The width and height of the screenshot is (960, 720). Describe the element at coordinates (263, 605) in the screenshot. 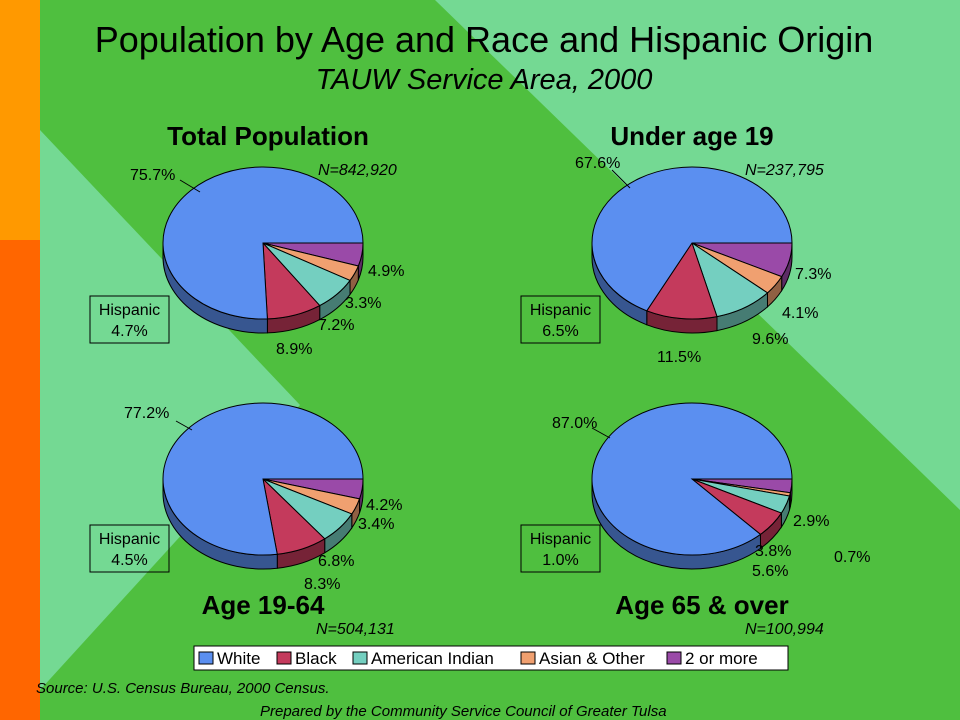

I see `pie-3-title: Age 19-64` at that location.